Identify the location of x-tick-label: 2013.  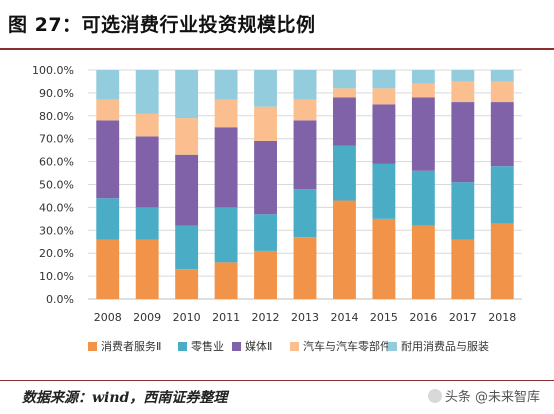
(305, 317).